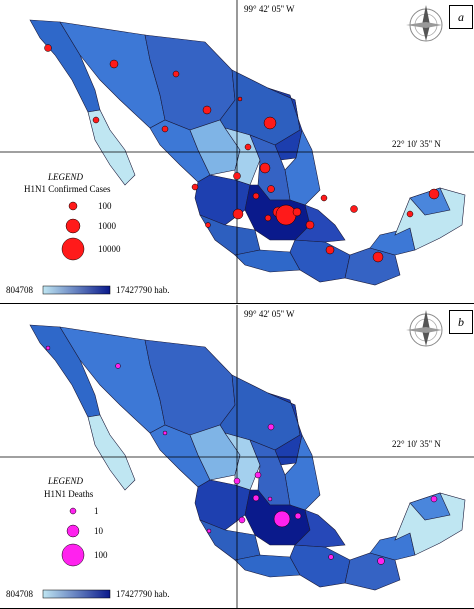 The height and width of the screenshot is (609, 474). I want to click on legend-symbols-b, so click(73, 537).